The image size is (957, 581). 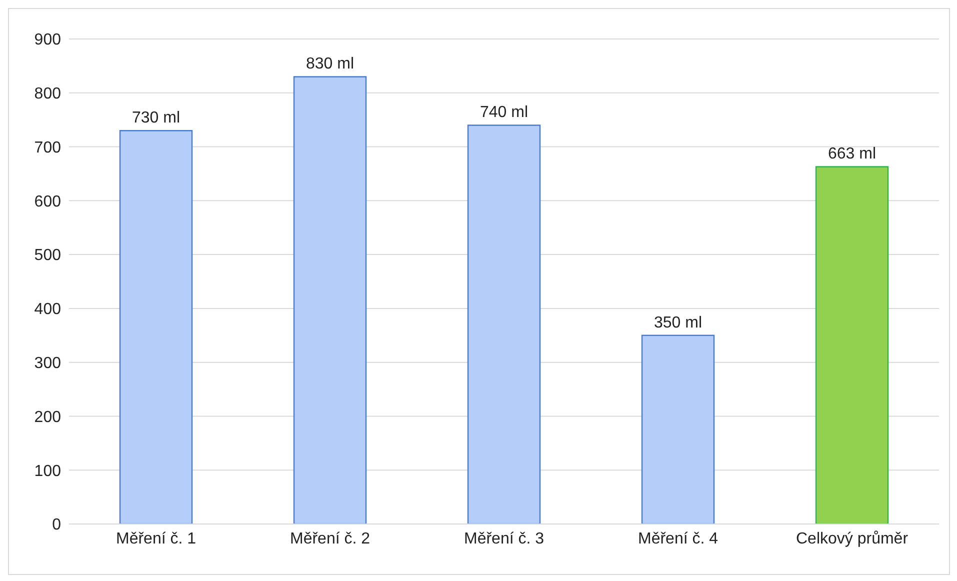 What do you see at coordinates (852, 539) in the screenshot?
I see `x-tick-label: Celkový průměr` at bounding box center [852, 539].